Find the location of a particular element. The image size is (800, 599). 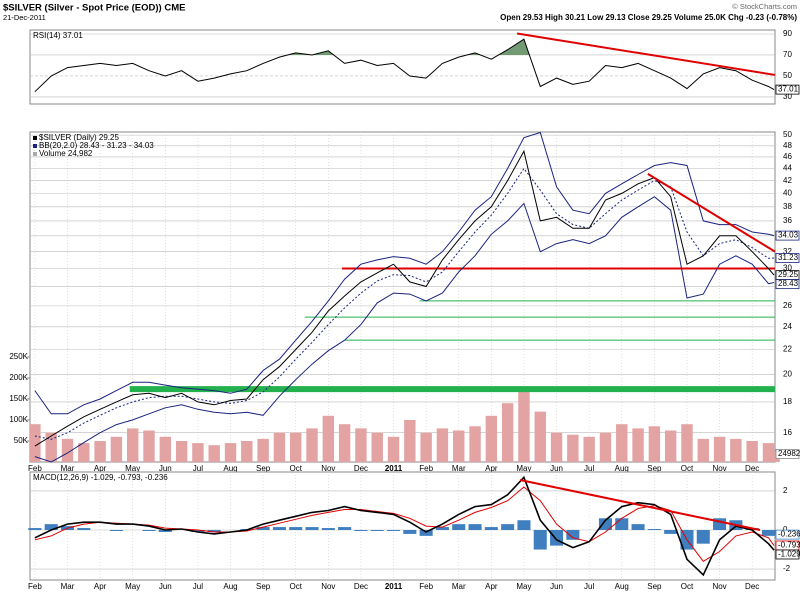

y-tick-label: 22 is located at coordinates (787, 349).